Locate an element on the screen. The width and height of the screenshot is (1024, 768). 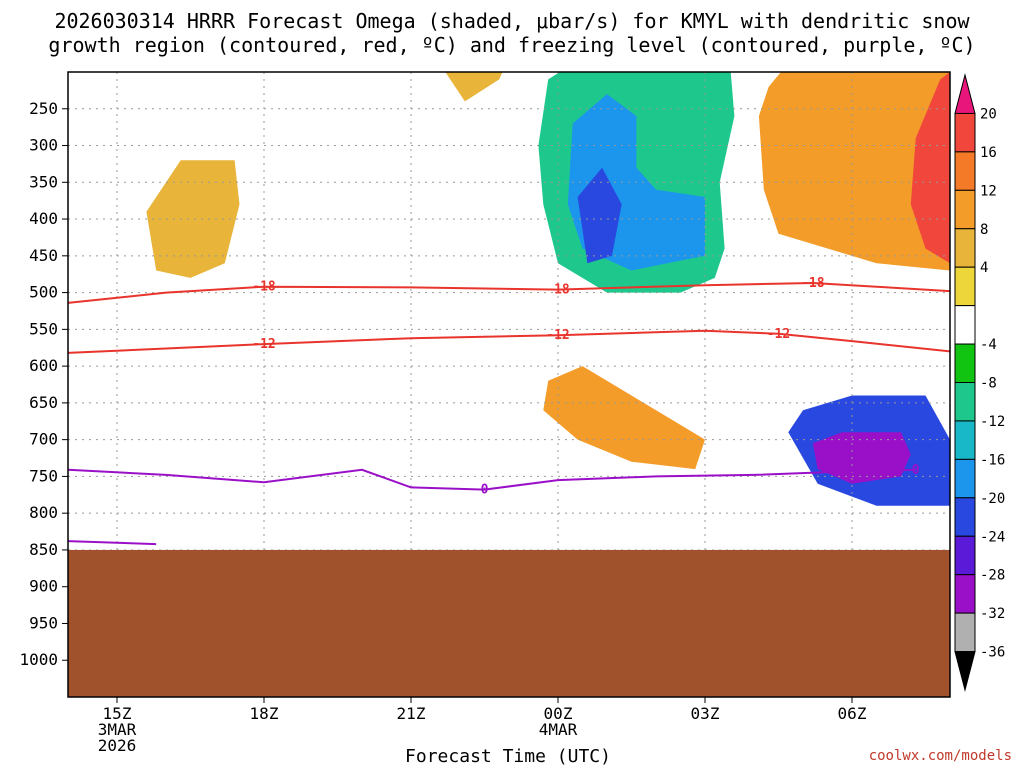
pressure-tick-label: 900 is located at coordinates (43, 586).